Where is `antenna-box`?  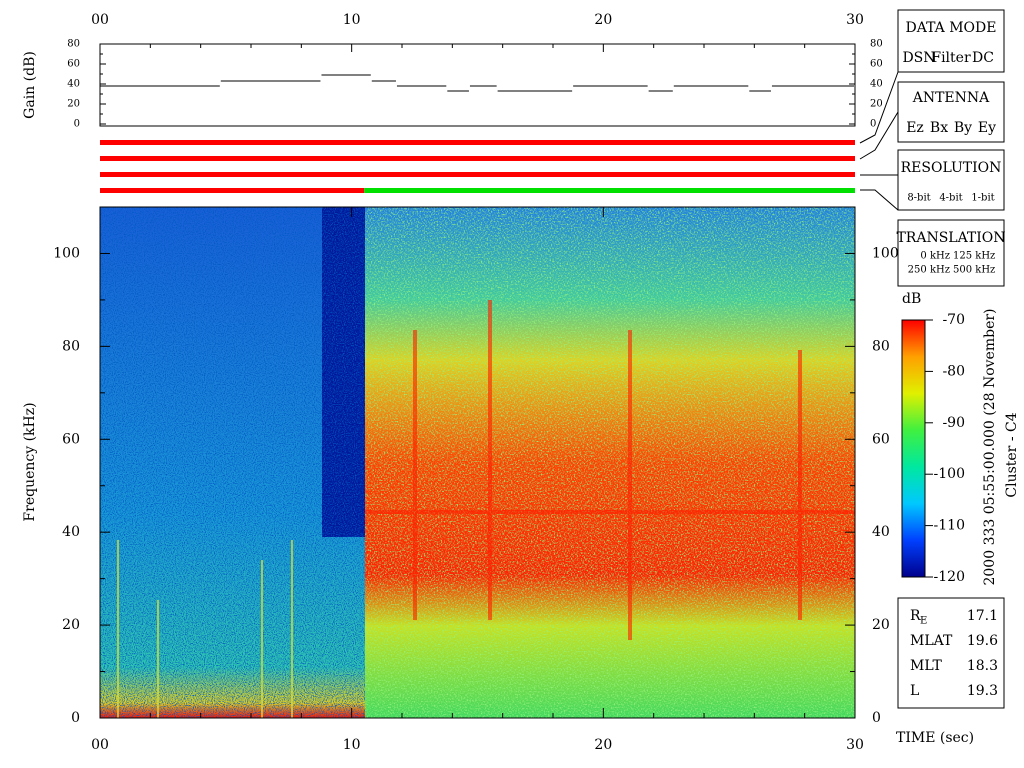 antenna-box is located at coordinates (951, 112).